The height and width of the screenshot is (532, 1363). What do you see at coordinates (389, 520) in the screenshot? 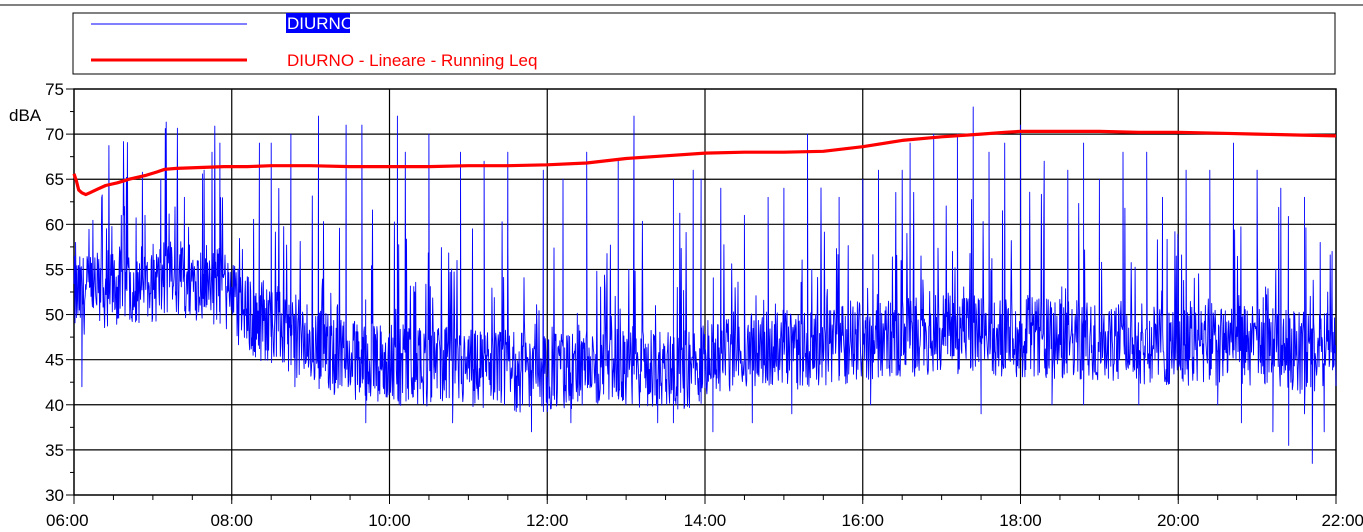
I see `x-tick-label: 10:00` at bounding box center [389, 520].